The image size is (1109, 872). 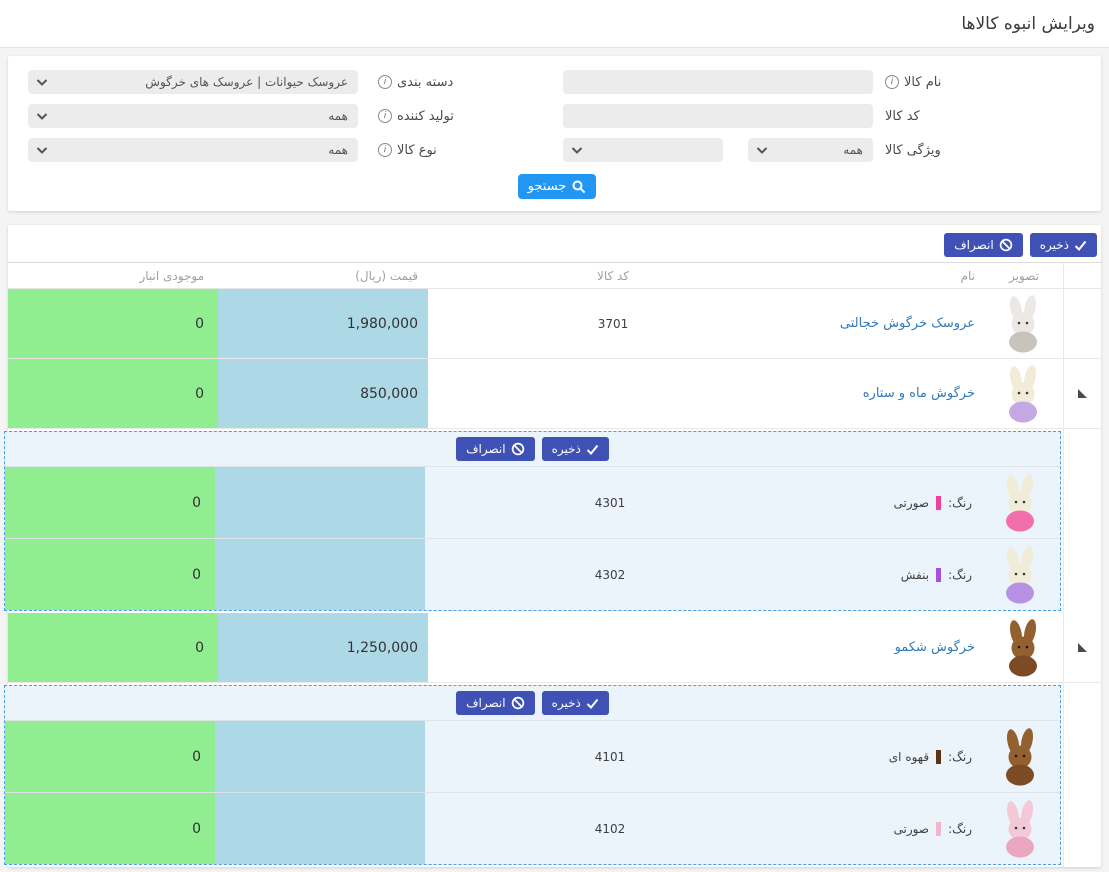 I want to click on page-header: ویرایش انبوه کالاها, so click(x=554, y=24).